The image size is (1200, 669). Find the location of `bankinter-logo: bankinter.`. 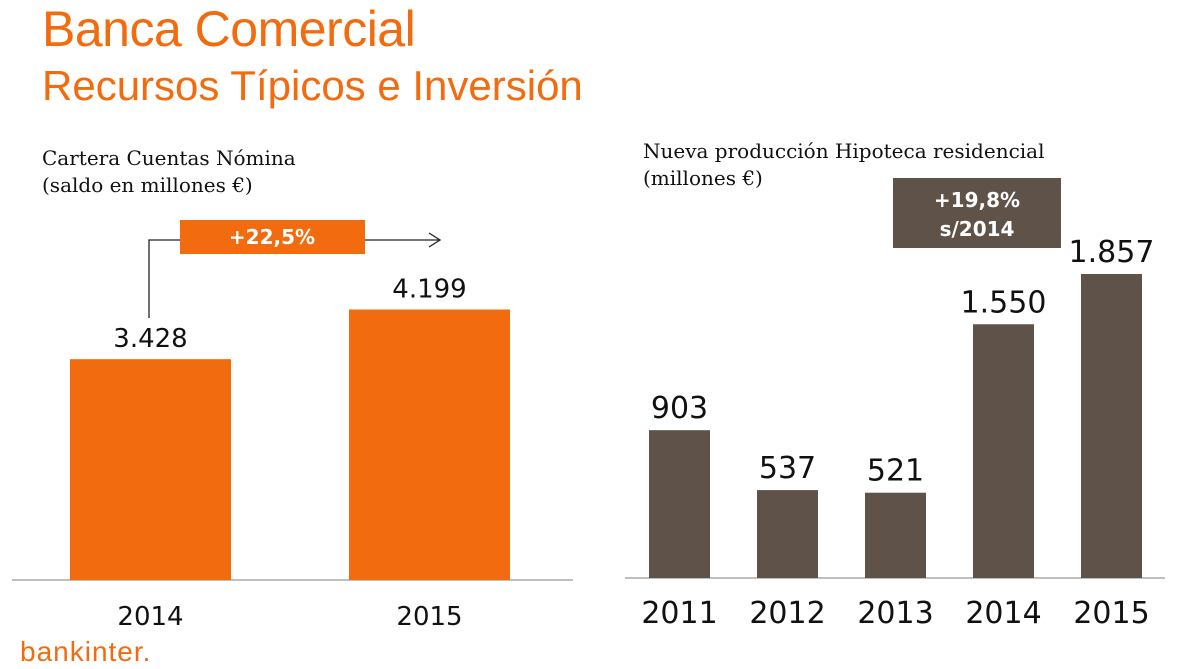

bankinter-logo: bankinter. is located at coordinates (86, 651).